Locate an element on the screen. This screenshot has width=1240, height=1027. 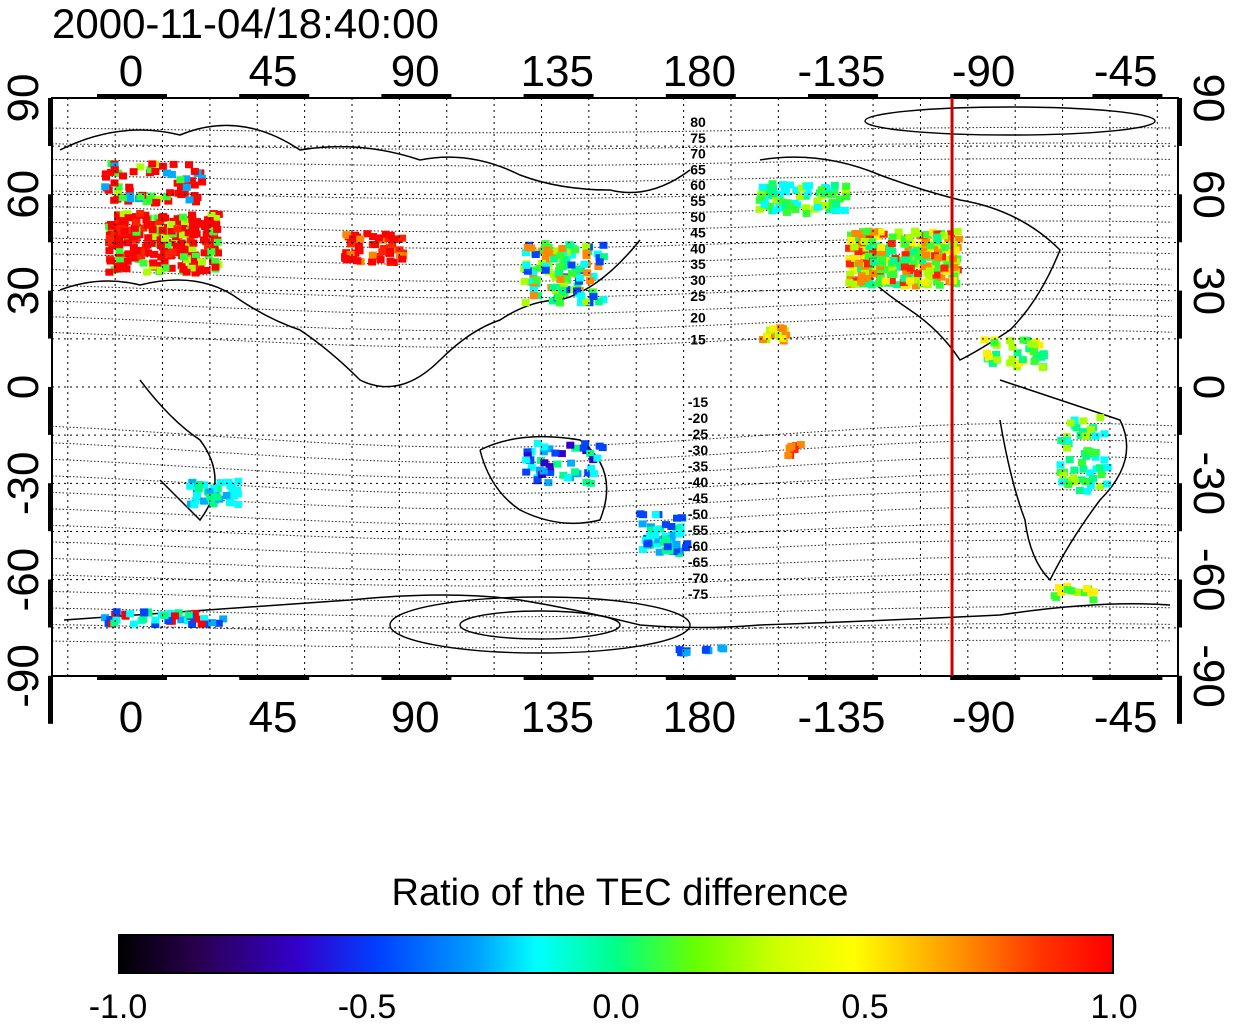
colorbar-tick: 1.0 is located at coordinates (1114, 1007).